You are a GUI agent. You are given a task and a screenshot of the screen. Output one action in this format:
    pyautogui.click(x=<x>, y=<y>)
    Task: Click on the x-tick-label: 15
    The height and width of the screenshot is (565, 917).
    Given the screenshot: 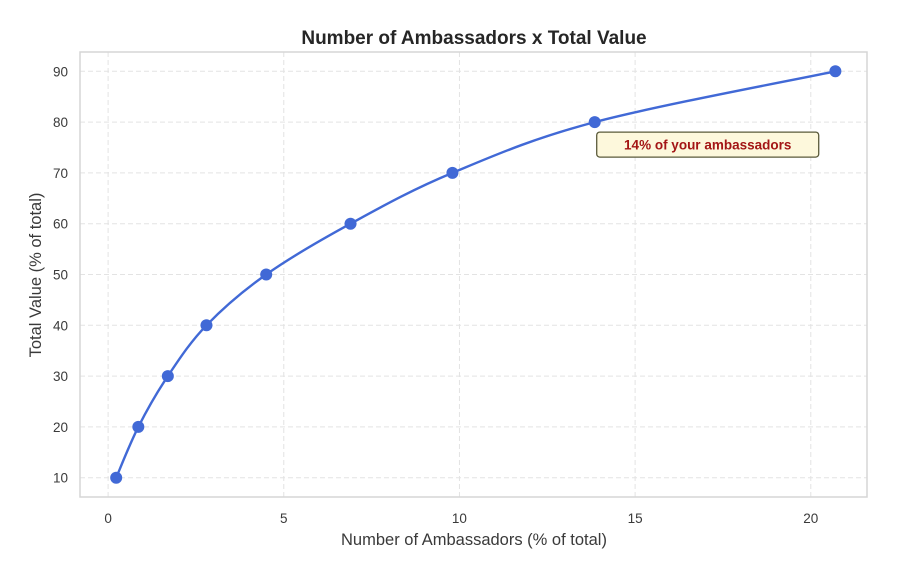 What is the action you would take?
    pyautogui.click(x=635, y=518)
    